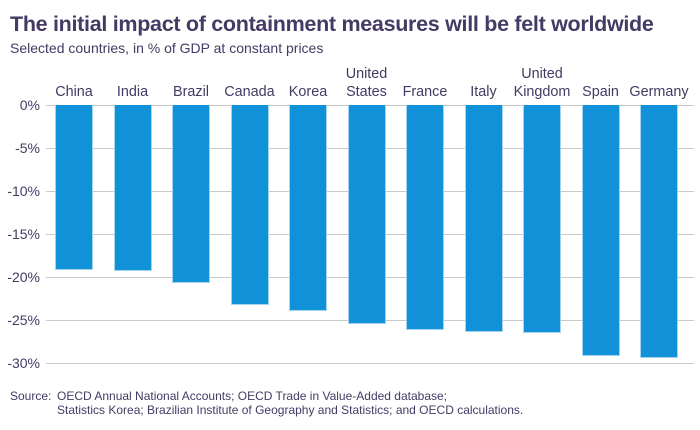 Image resolution: width=700 pixels, height=430 pixels. What do you see at coordinates (23, 277) in the screenshot?
I see `y-axis-tick-label: -20%` at bounding box center [23, 277].